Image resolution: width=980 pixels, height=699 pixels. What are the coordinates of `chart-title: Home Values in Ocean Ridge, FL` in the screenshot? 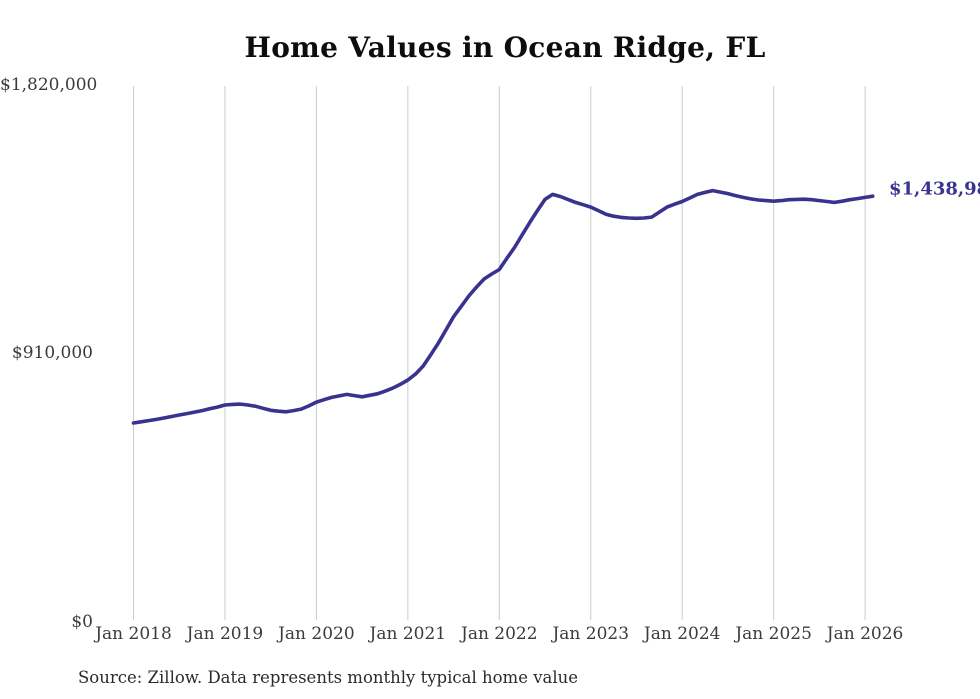 It's located at (505, 47).